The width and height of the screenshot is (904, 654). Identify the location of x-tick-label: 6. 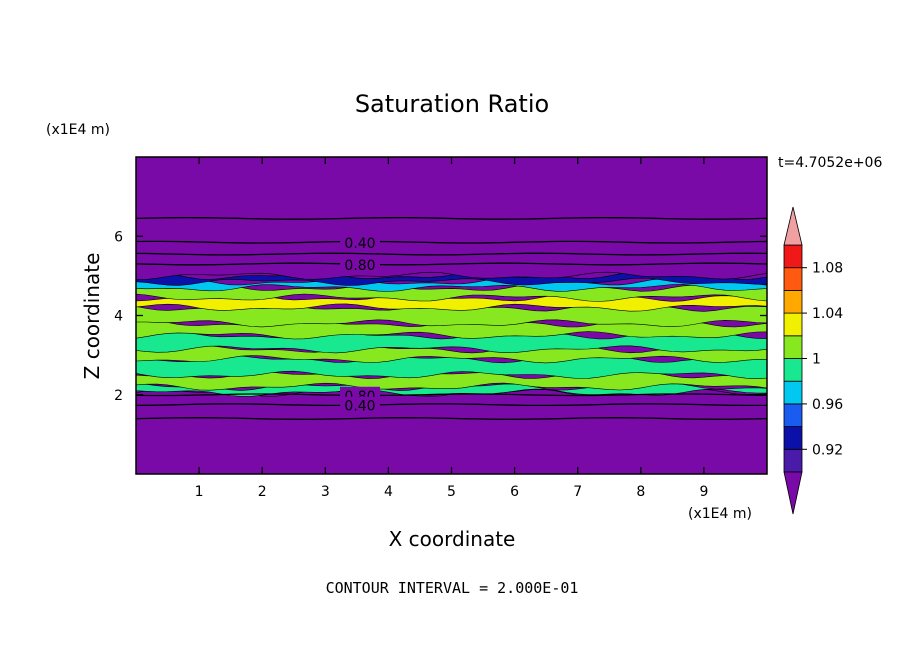
(514, 492).